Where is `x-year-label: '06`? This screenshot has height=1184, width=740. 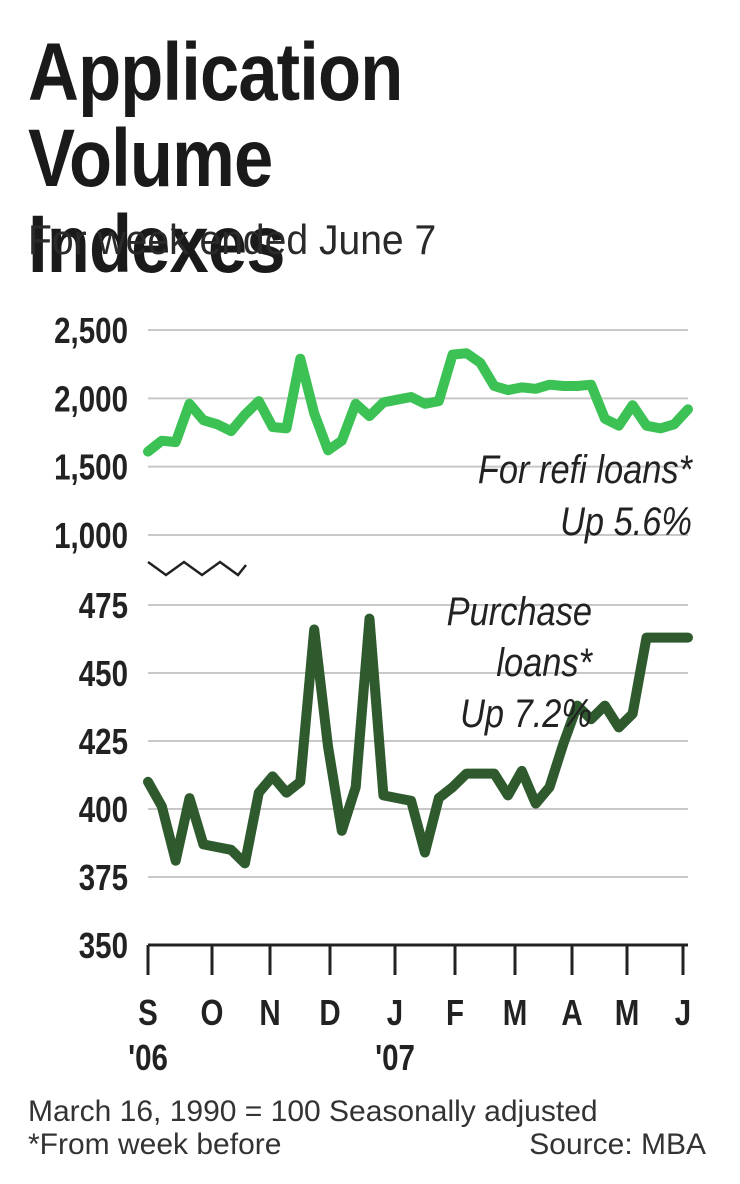
x-year-label: '06 is located at coordinates (148, 1057).